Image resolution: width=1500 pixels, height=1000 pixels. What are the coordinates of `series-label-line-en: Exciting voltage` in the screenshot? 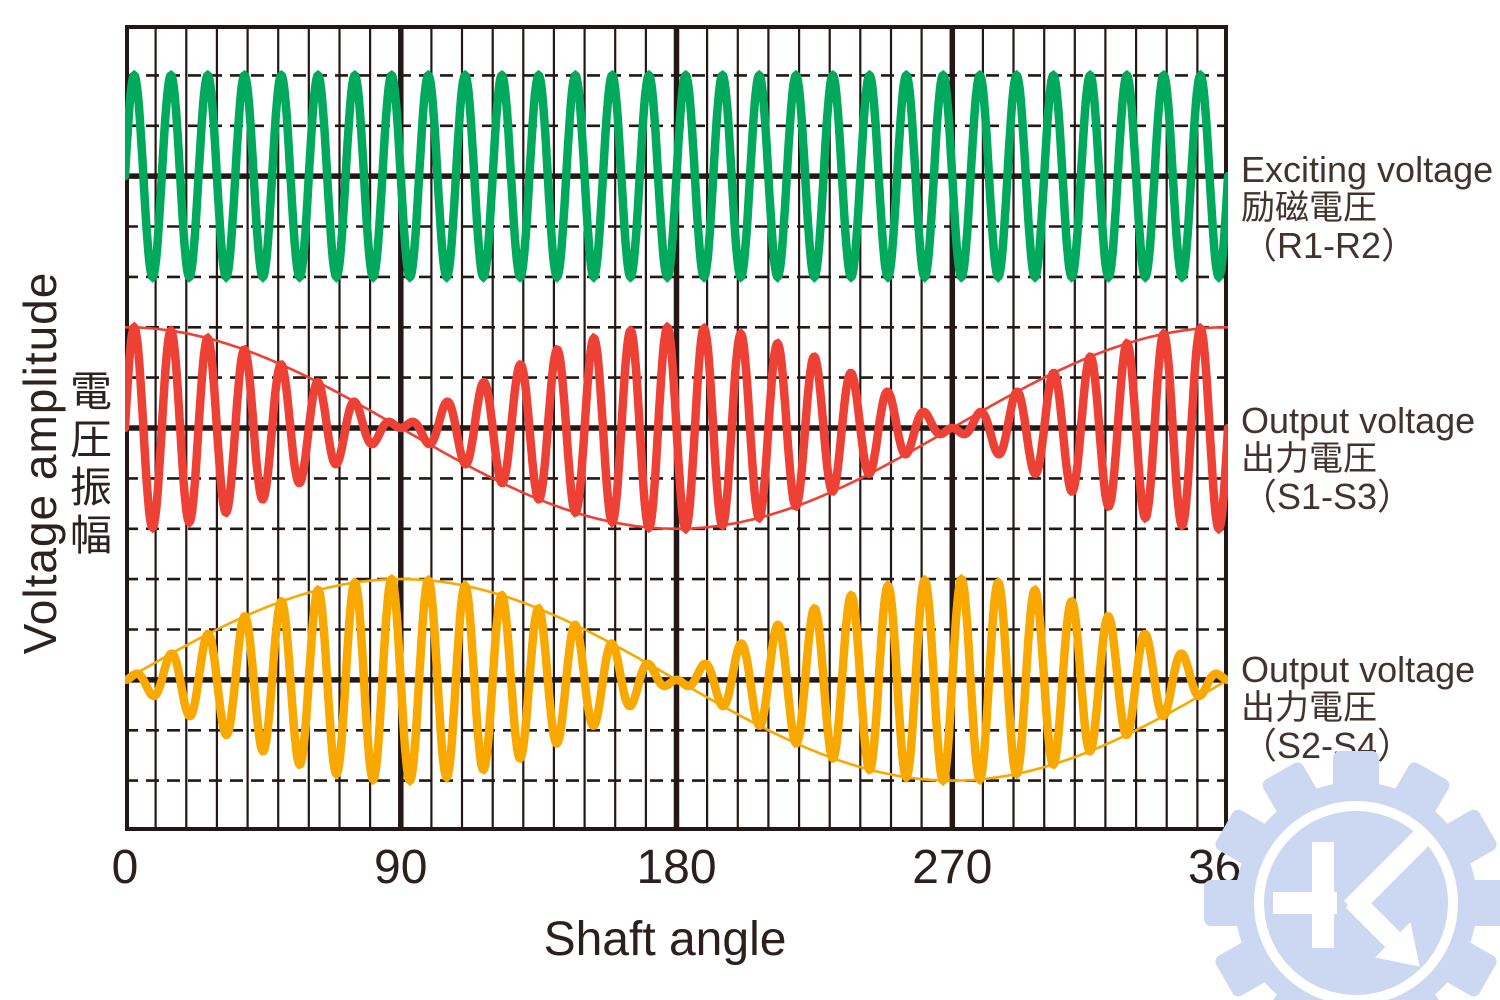 It's located at (1367, 169).